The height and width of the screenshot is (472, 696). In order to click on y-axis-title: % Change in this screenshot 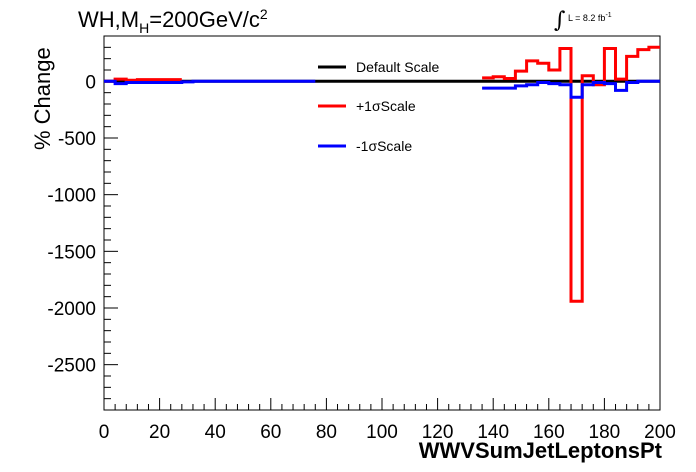, I will do `click(42, 98)`.